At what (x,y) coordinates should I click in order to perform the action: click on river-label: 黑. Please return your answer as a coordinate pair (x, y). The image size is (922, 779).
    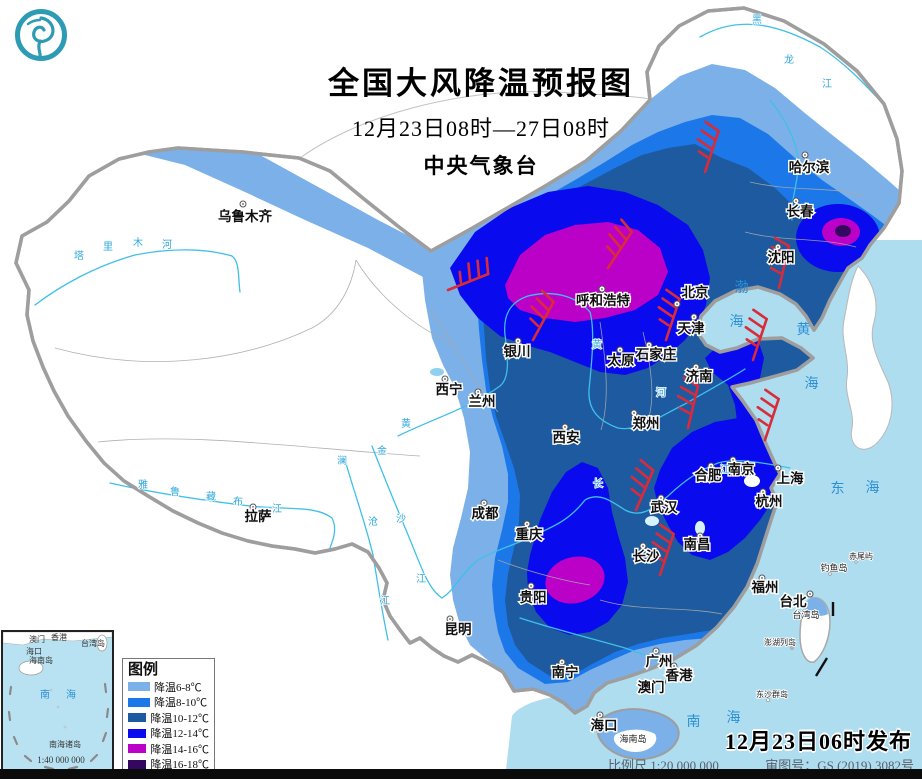
    Looking at the image, I should click on (757, 20).